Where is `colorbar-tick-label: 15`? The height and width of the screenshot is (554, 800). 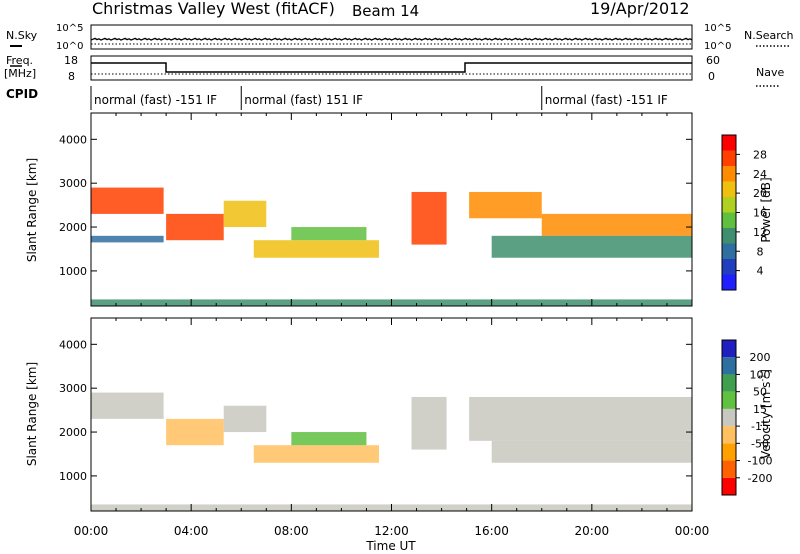 colorbar-tick-label: 15 is located at coordinates (760, 409).